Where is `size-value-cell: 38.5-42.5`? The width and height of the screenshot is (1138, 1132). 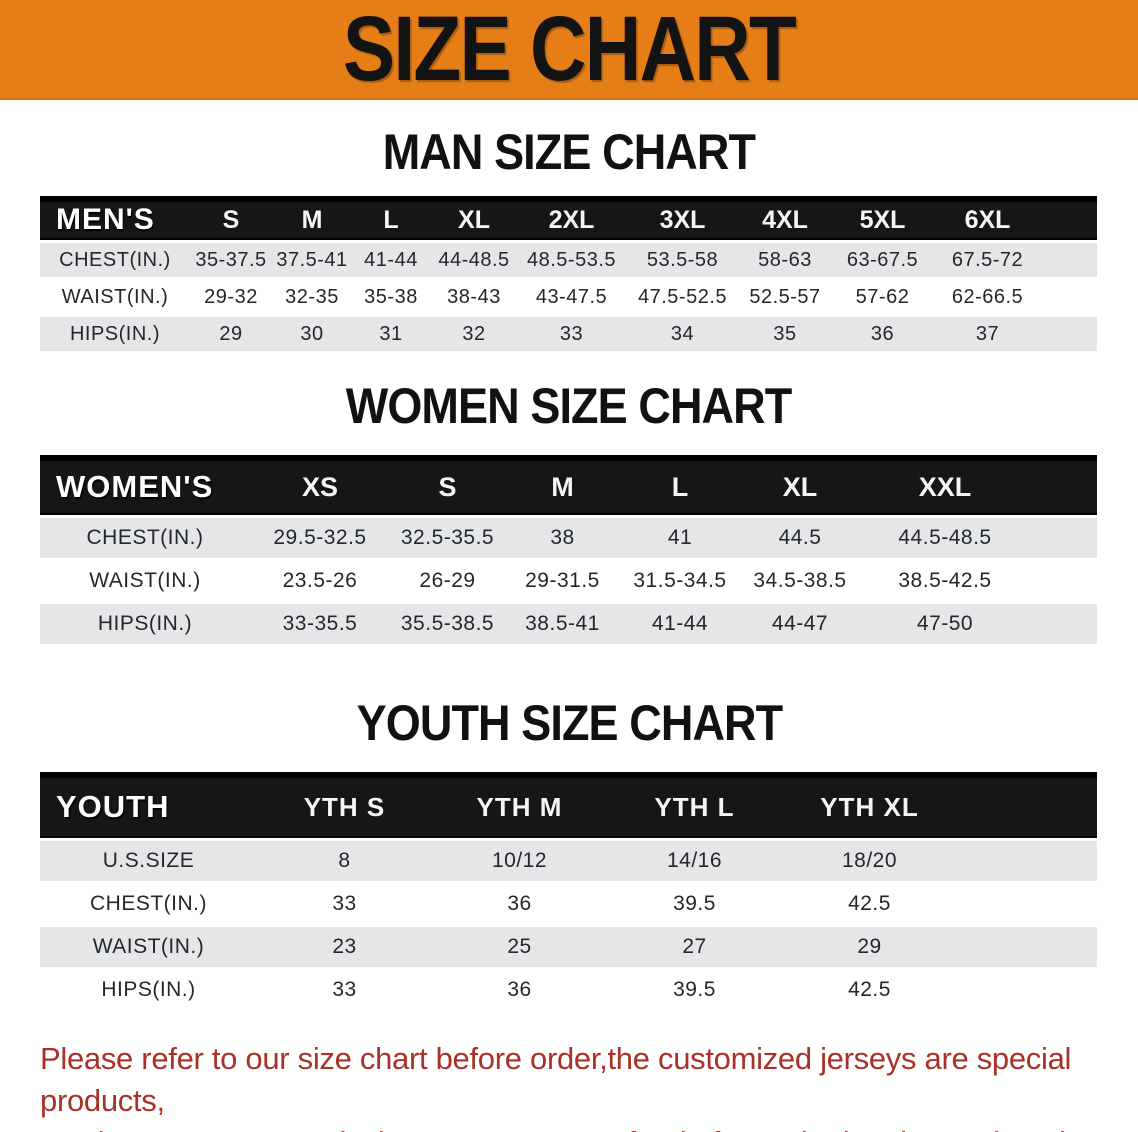 size-value-cell: 38.5-42.5 is located at coordinates (945, 580).